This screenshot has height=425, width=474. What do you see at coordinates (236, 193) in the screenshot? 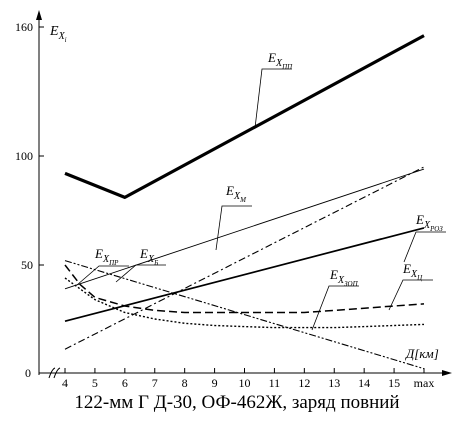
I see `series-label-М: EXМ` at bounding box center [236, 193].